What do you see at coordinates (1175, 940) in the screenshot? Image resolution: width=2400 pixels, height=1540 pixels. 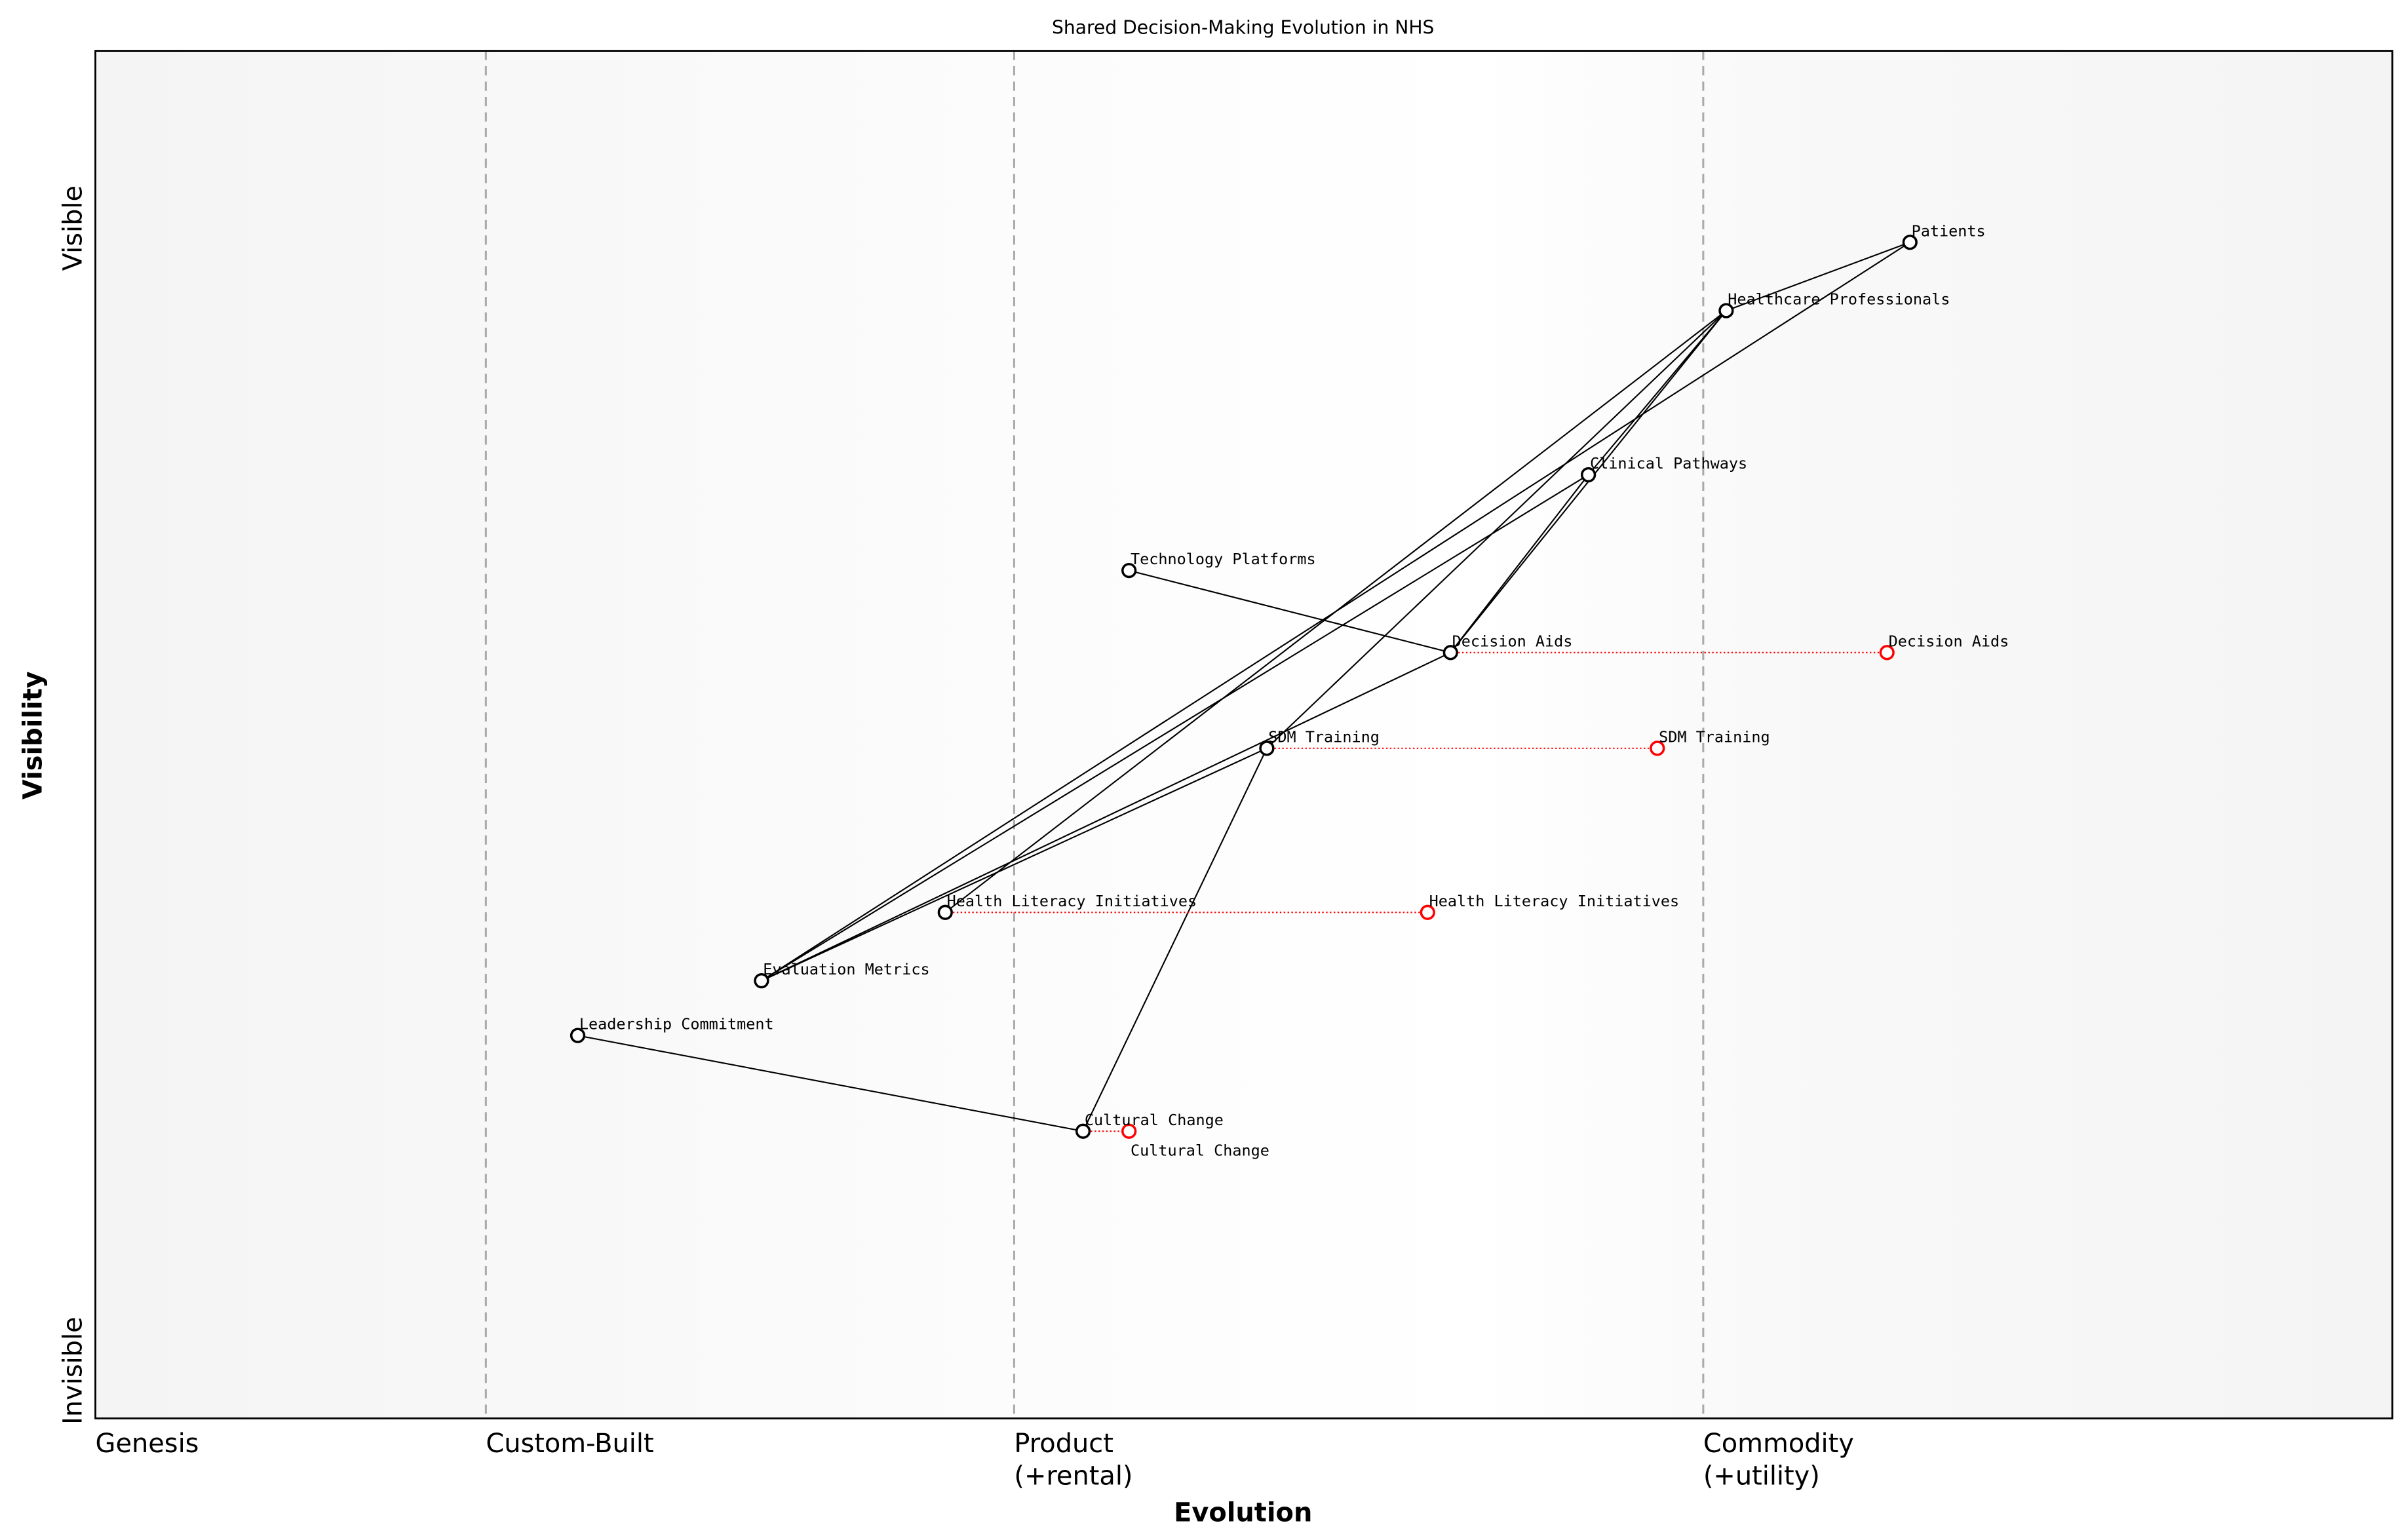 I see `link-sdm-training-to-cultural-change` at bounding box center [1175, 940].